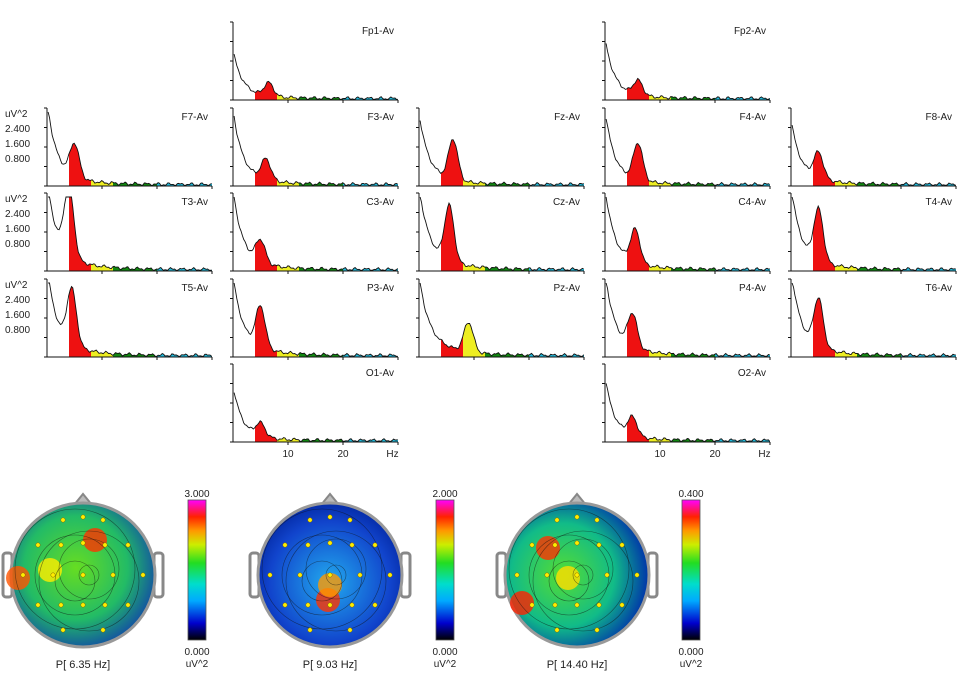  What do you see at coordinates (314, 148) in the screenshot?
I see `spectrum-panel-f3-av: F3-Av` at bounding box center [314, 148].